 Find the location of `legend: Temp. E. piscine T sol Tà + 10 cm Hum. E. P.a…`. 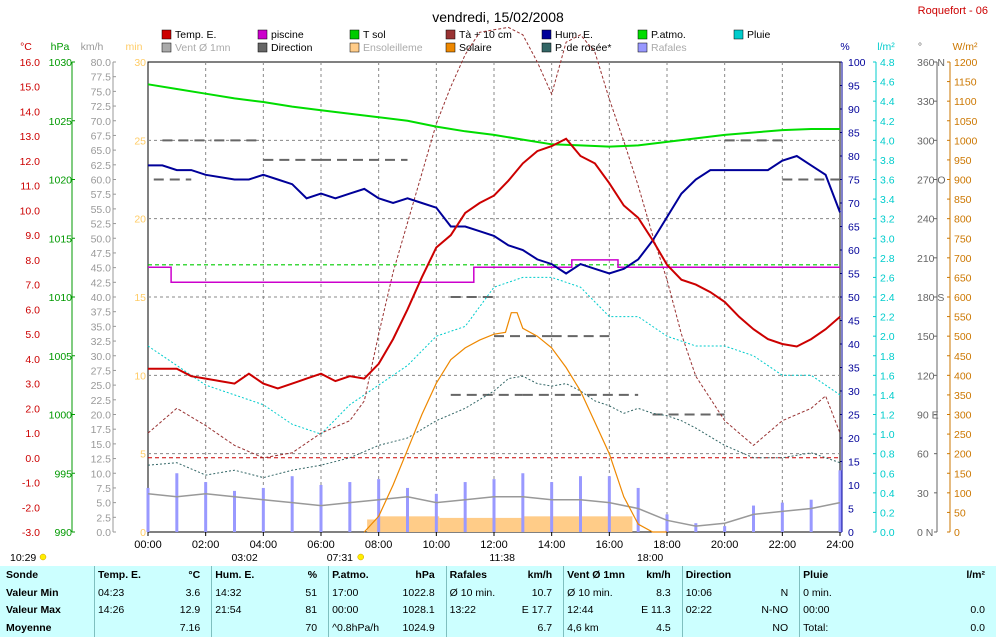

legend: Temp. E. piscine T sol Tà + 10 cm Hum. E. P.a… is located at coordinates (466, 41).